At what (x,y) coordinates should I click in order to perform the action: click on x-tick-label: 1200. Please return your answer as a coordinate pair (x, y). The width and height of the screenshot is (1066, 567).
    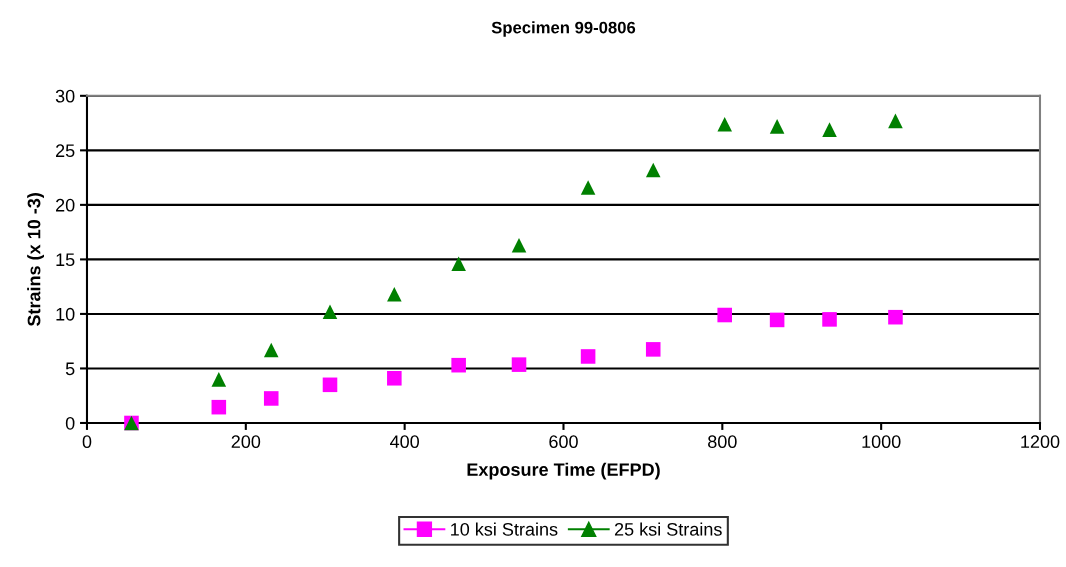
    Looking at the image, I should click on (1040, 442).